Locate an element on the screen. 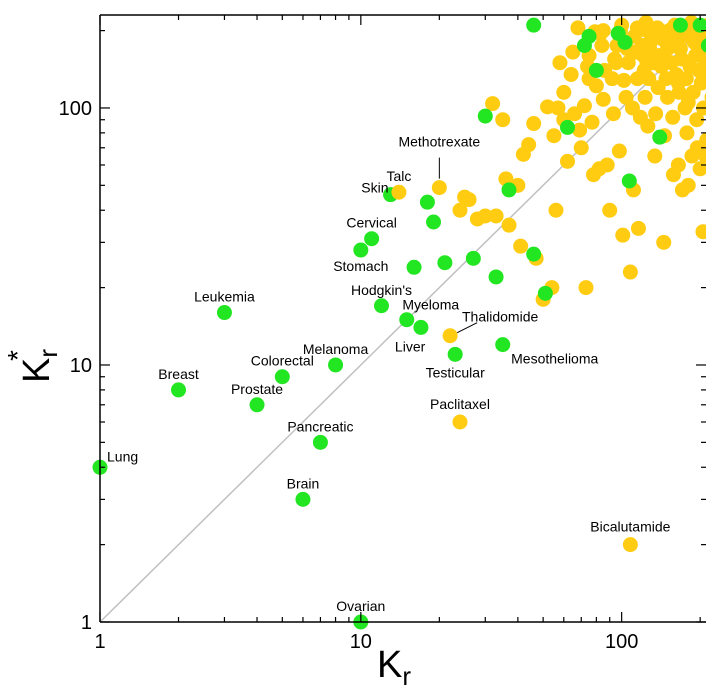  label-paclitaxel: Paclitaxel is located at coordinates (460, 404).